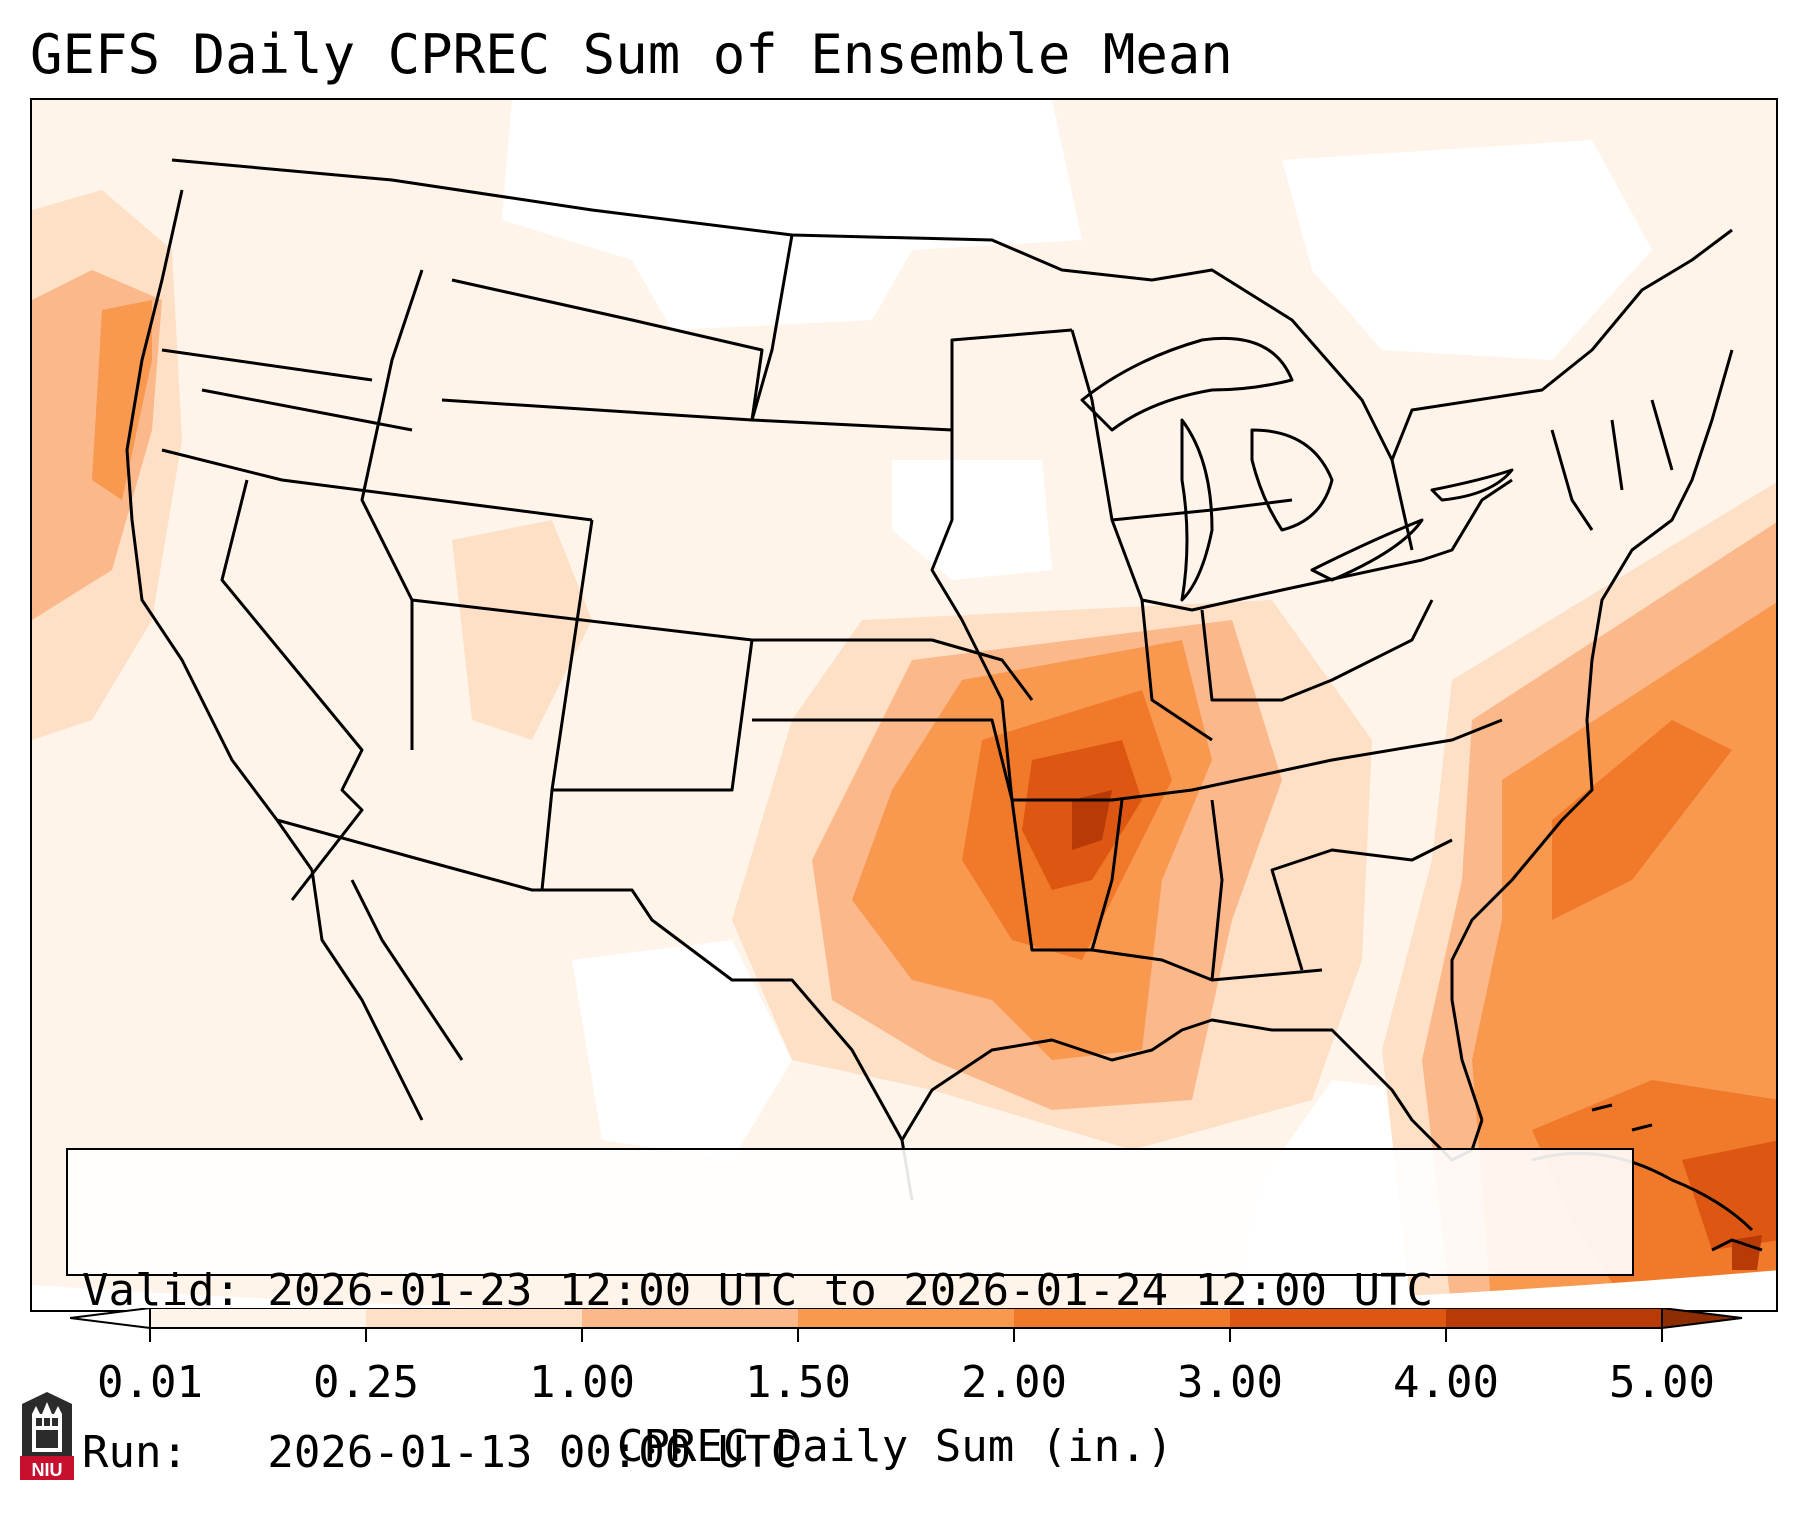 The image size is (1803, 1534). What do you see at coordinates (1662, 1382) in the screenshot?
I see `colorbar-tick-label: 5.00` at bounding box center [1662, 1382].